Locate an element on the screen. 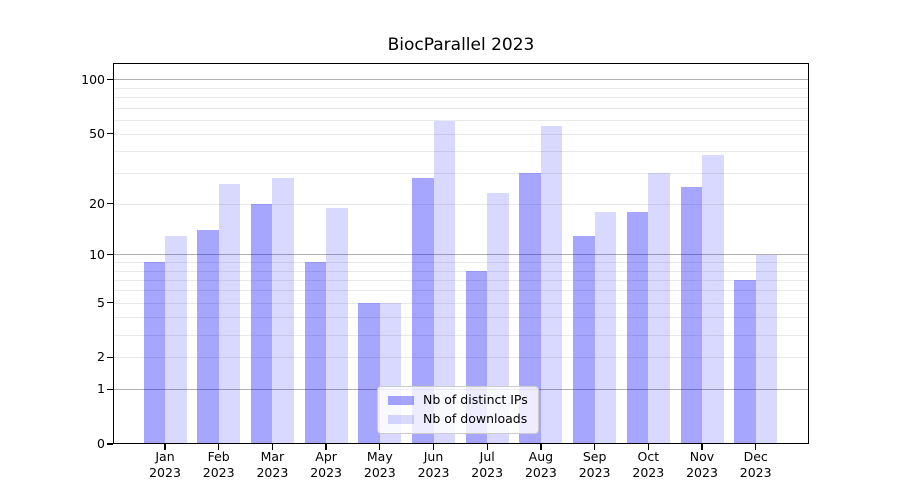 The height and width of the screenshot is (500, 900). x-tick-label: Jan 2023 is located at coordinates (165, 465).